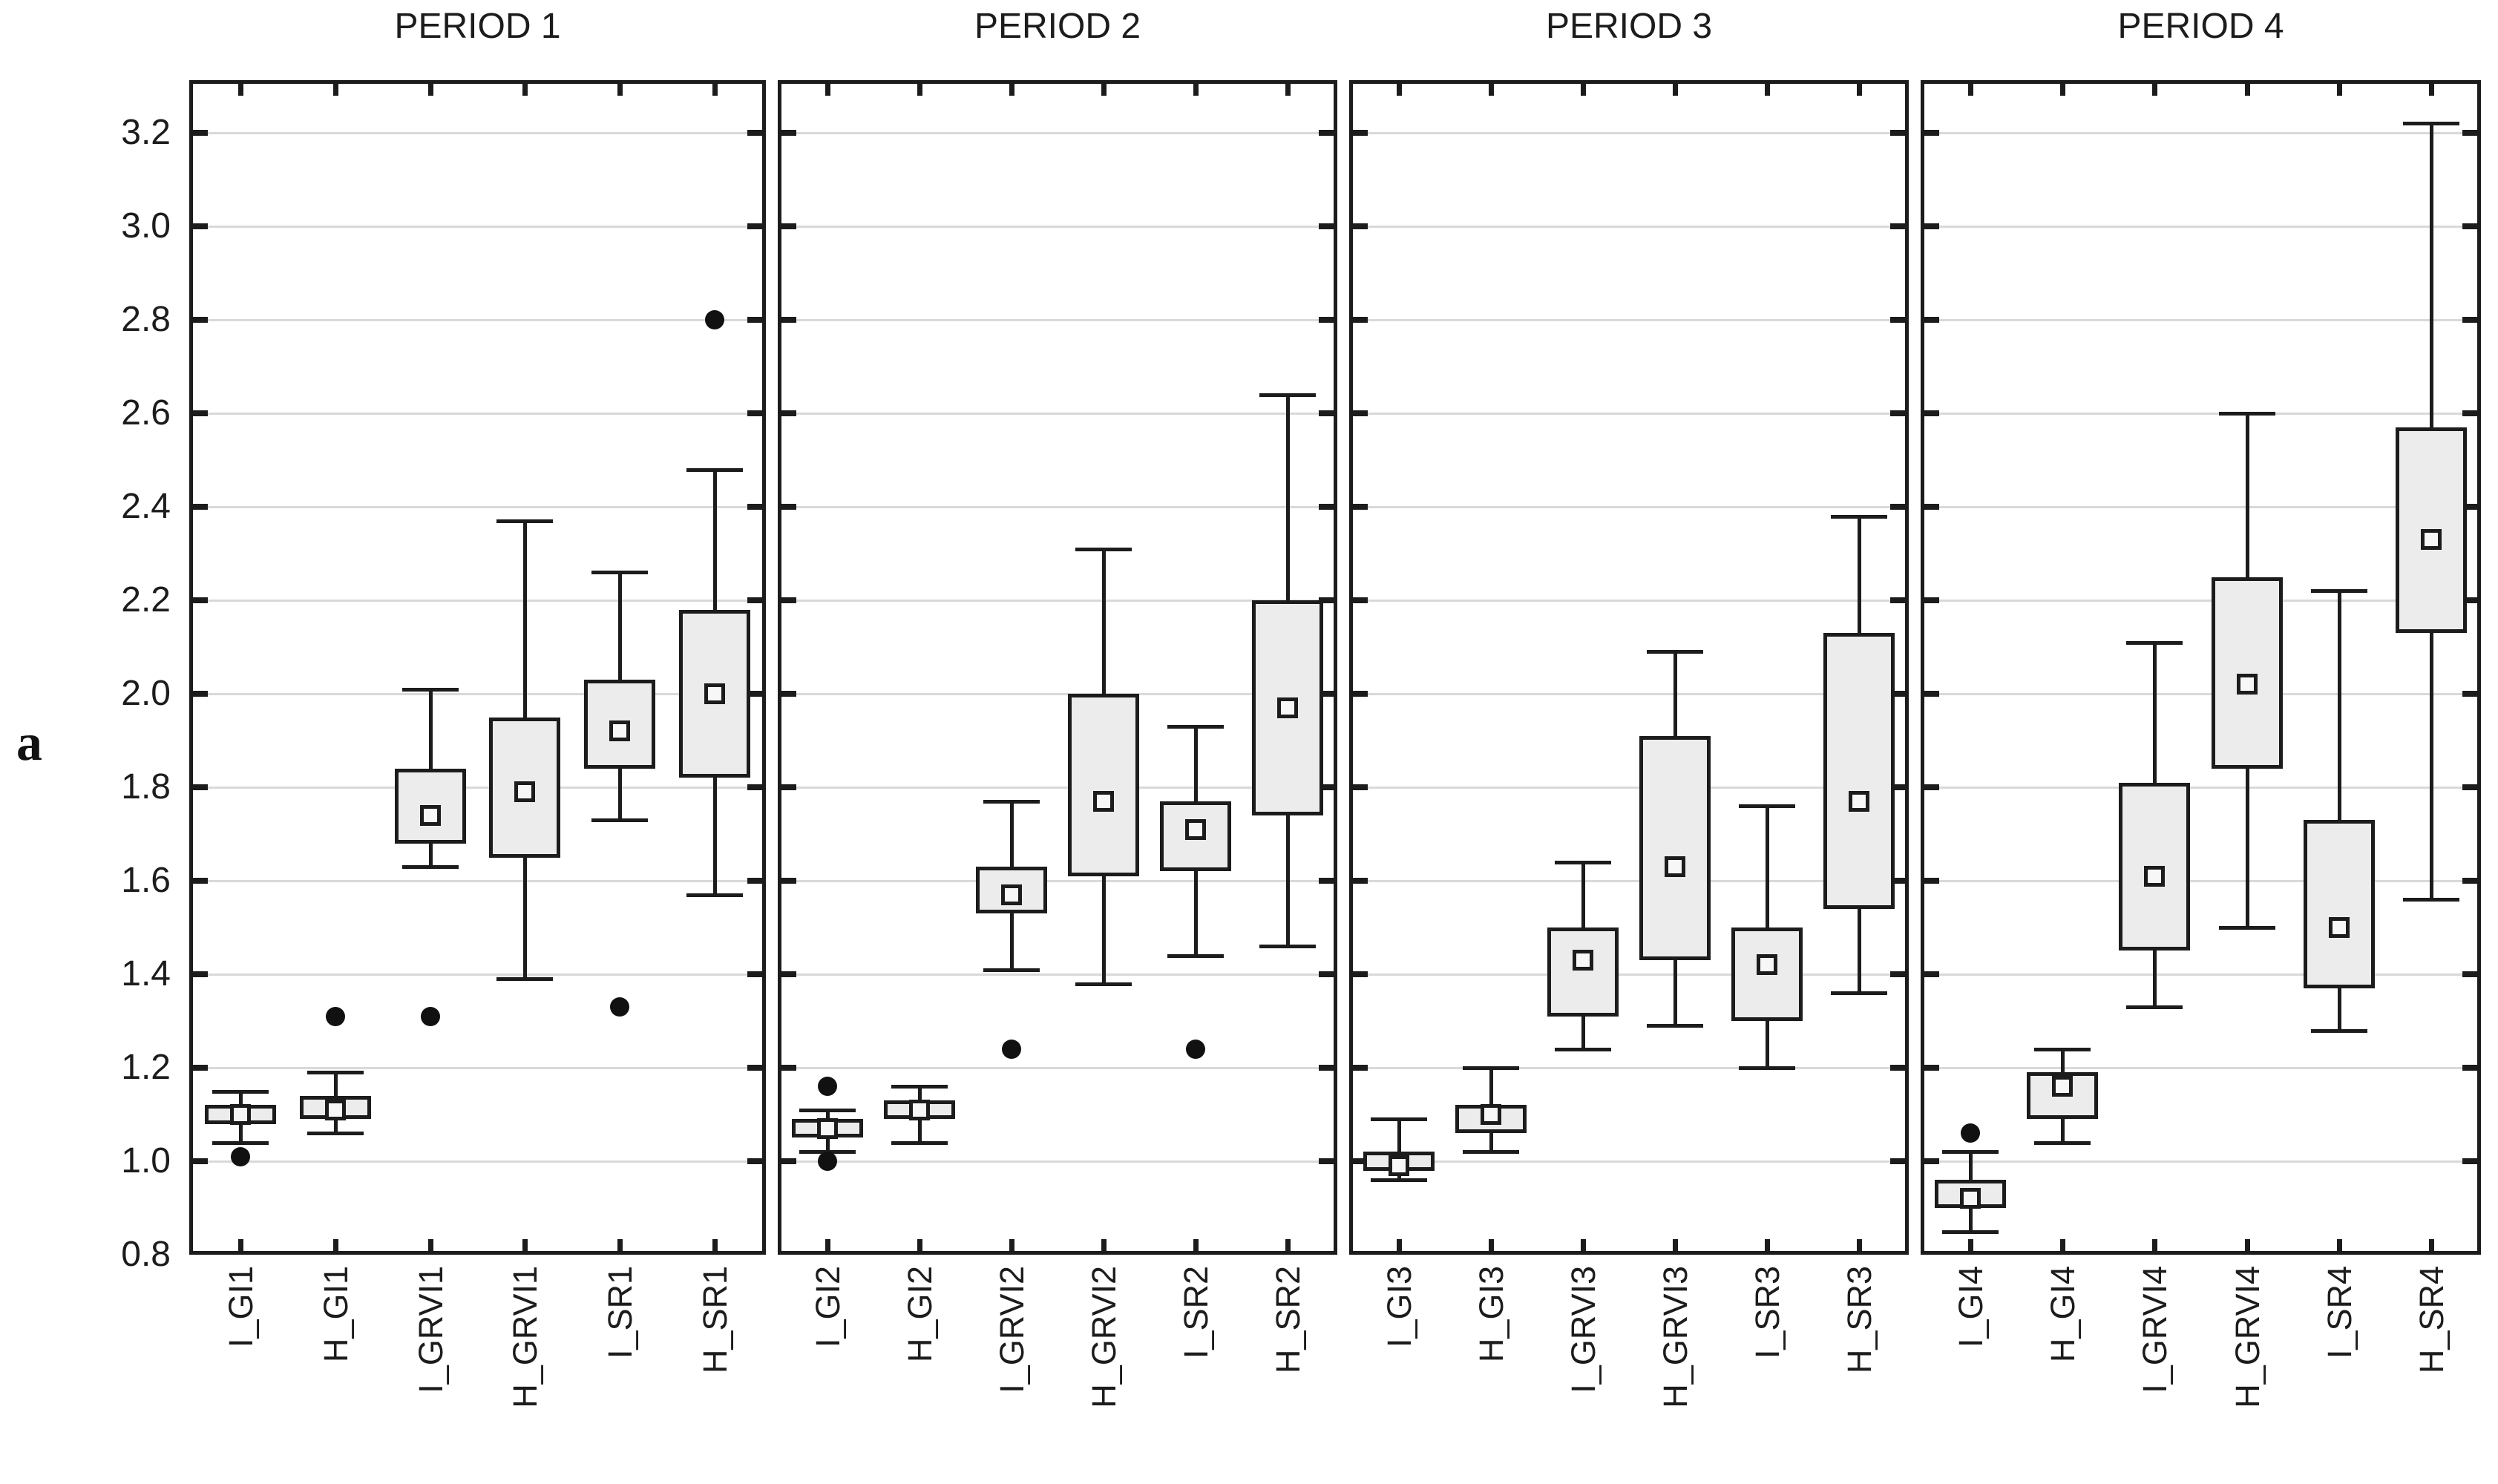 This screenshot has width=2498, height=1484. Describe the element at coordinates (146, 880) in the screenshot. I see `y-tick-label: 1.6` at that location.